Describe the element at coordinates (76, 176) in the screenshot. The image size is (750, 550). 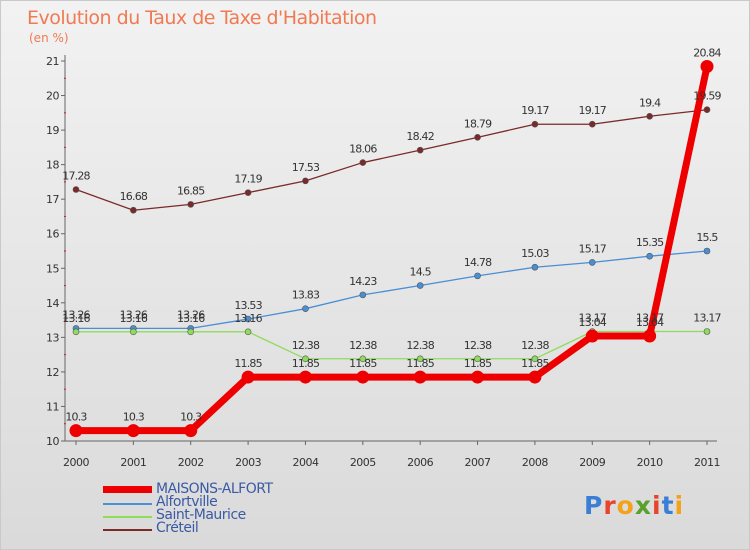
I see `data-label: 17.28` at that location.